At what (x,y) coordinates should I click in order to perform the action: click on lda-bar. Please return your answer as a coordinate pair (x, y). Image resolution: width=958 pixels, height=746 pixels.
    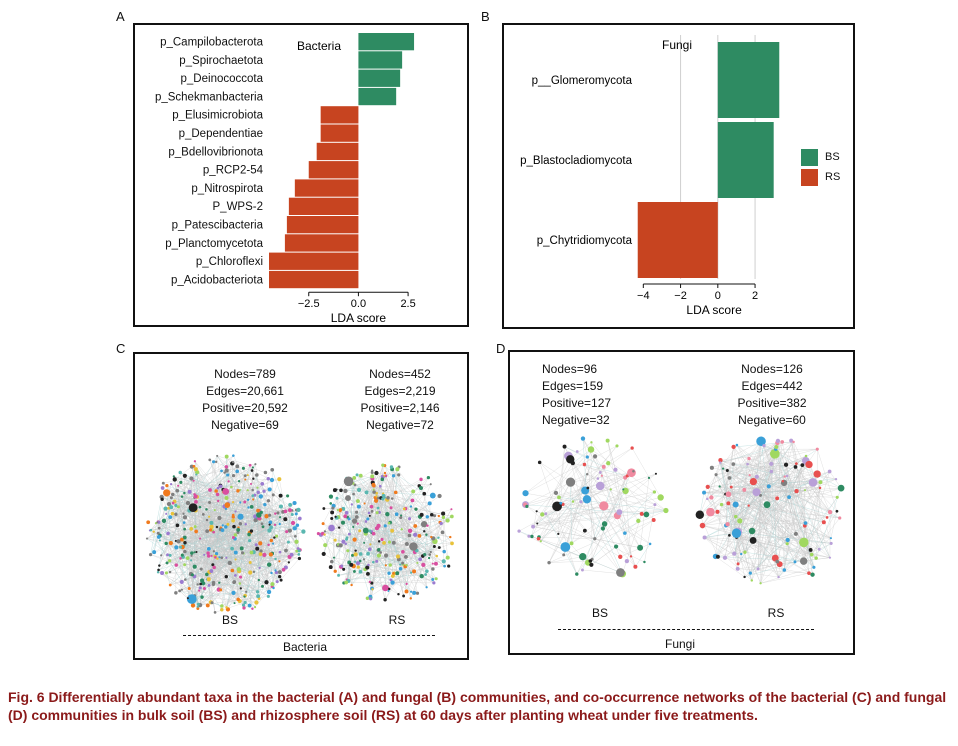
    Looking at the image, I should click on (380, 60).